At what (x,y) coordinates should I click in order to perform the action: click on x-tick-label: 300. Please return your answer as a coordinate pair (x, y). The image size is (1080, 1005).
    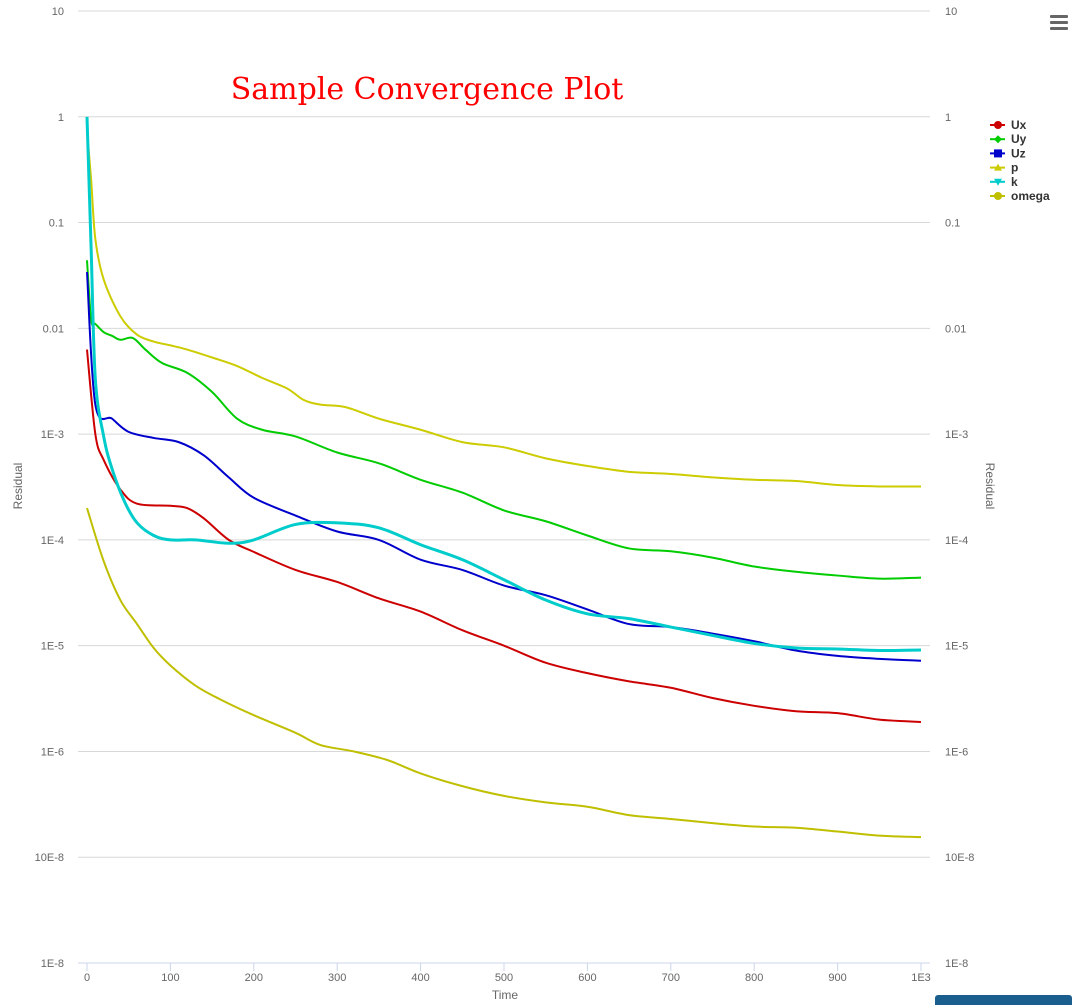
    Looking at the image, I should click on (337, 978).